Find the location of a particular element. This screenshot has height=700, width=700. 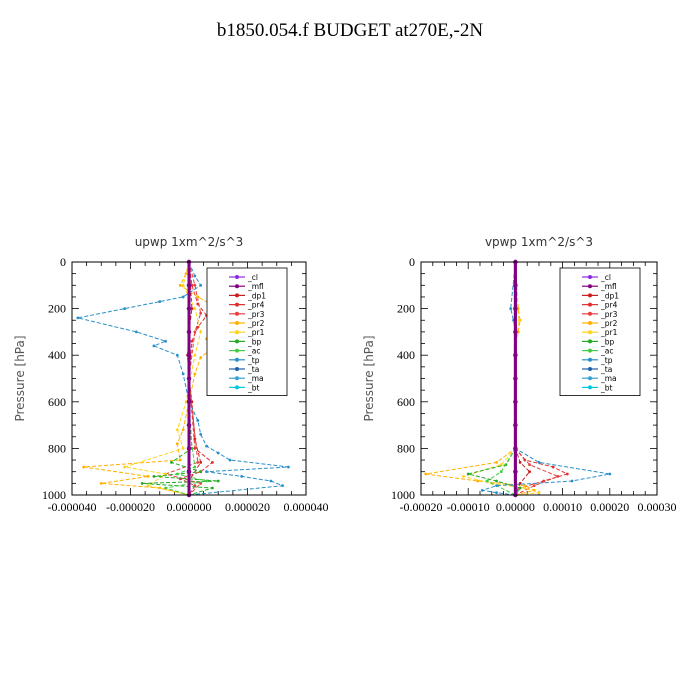

x-tick-label: 0.00030 is located at coordinates (657, 507).